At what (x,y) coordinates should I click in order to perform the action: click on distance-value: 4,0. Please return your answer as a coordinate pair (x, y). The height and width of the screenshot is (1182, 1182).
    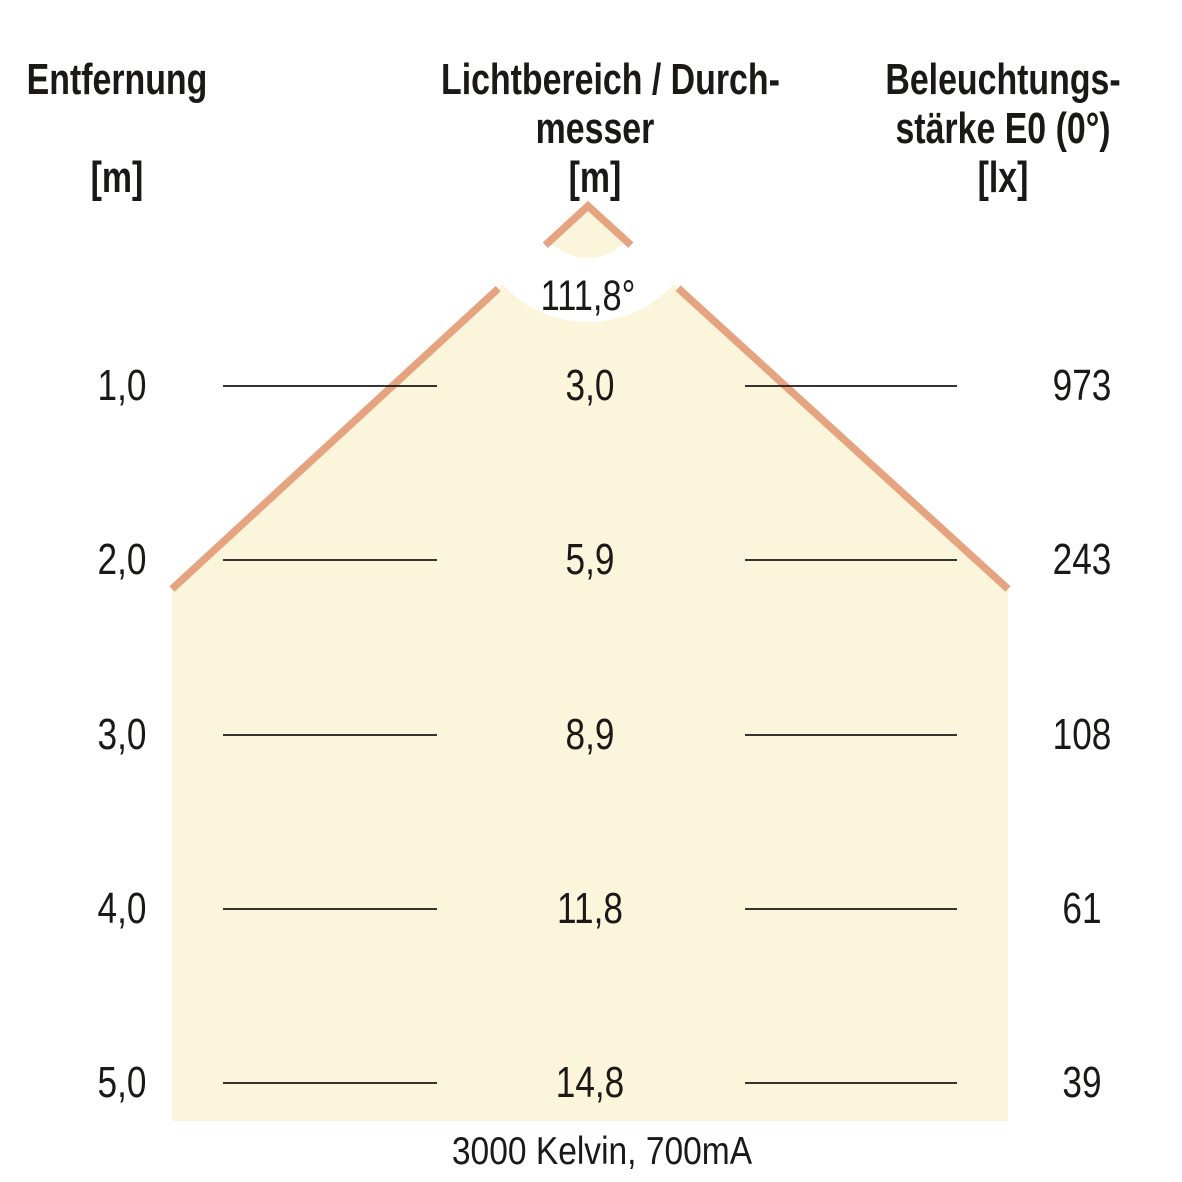
    Looking at the image, I should click on (122, 908).